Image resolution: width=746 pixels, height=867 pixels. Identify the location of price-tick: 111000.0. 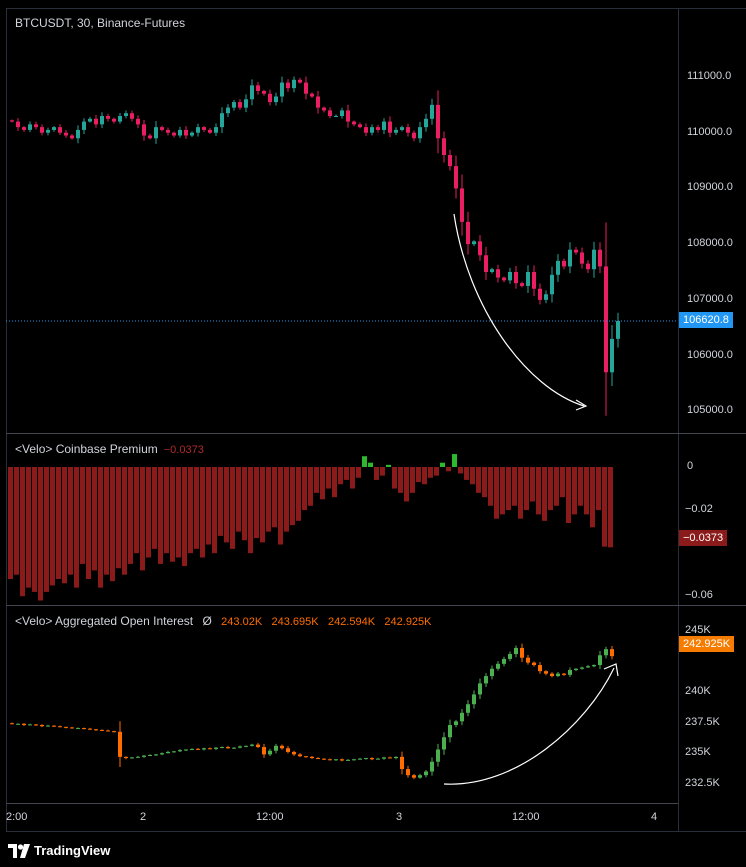
(709, 76).